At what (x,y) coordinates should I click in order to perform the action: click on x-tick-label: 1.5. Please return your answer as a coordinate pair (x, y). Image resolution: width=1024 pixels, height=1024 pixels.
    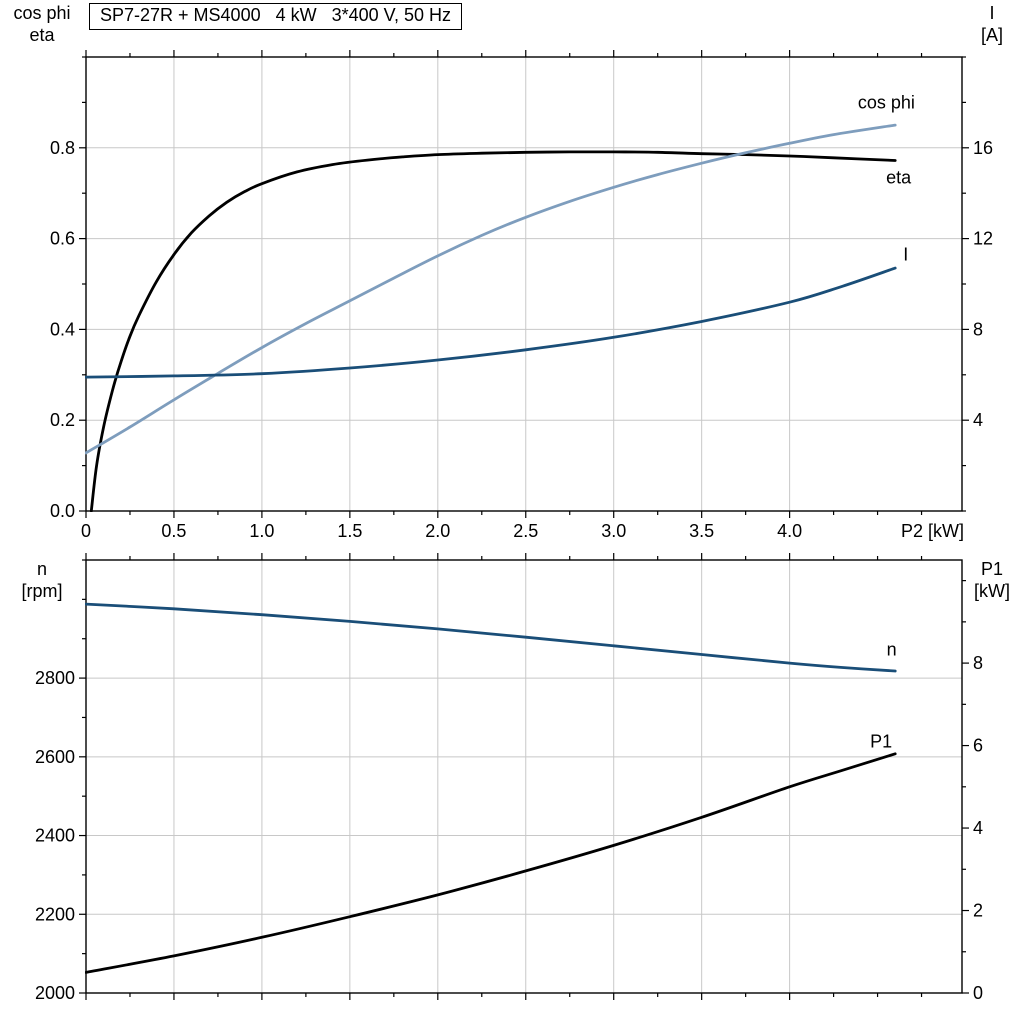
    Looking at the image, I should click on (349, 531).